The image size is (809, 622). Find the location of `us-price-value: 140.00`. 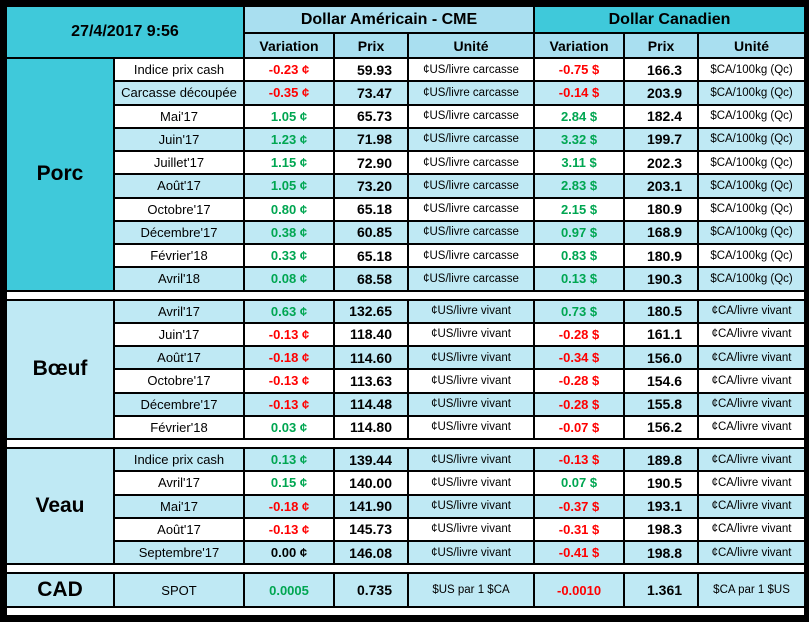

us-price-value: 140.00 is located at coordinates (371, 483).